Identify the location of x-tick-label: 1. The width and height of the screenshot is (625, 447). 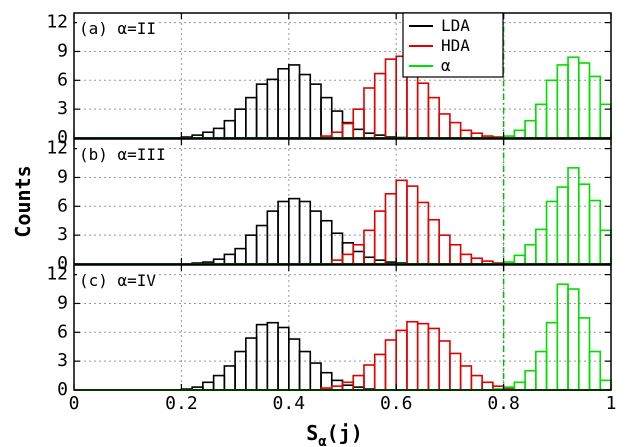
(611, 403).